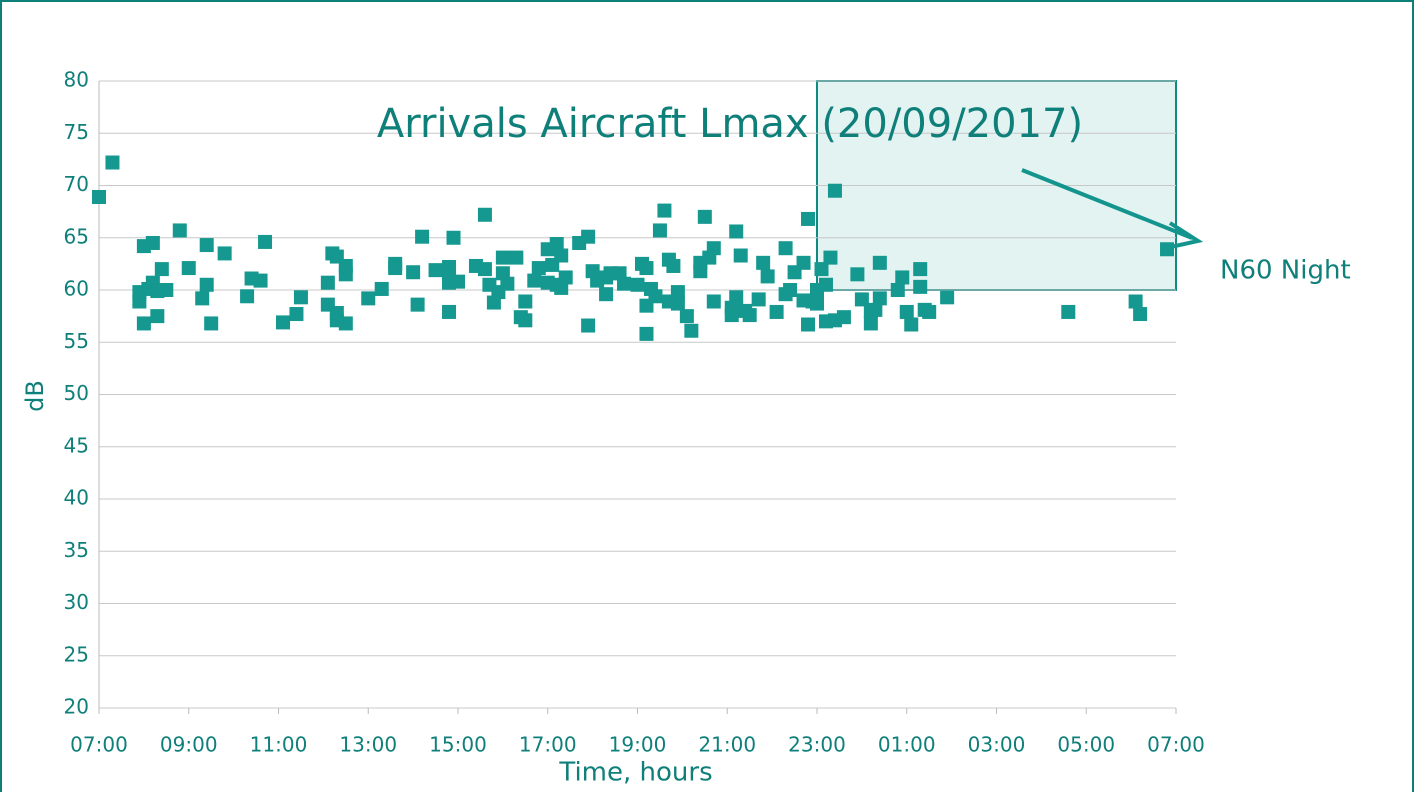 Image resolution: width=1414 pixels, height=792 pixels. Describe the element at coordinates (1107, 204) in the screenshot. I see `annotation-arrow` at that location.